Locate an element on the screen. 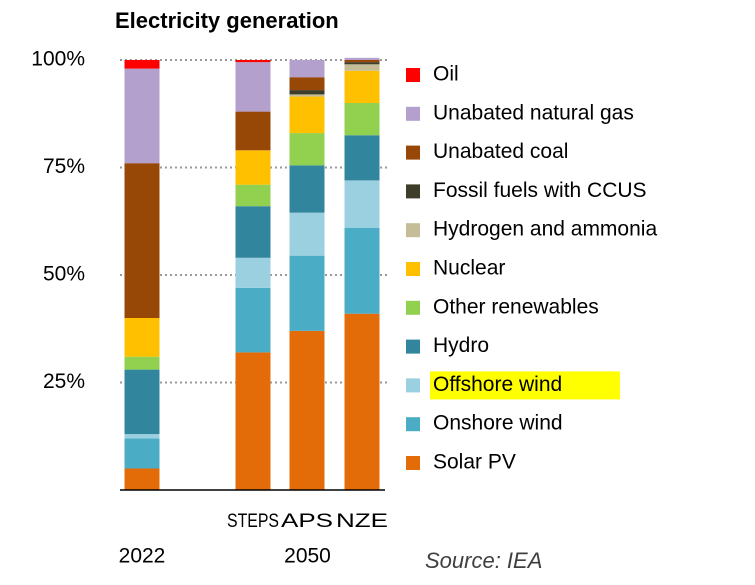 This screenshot has height=585, width=755. y-tick-label: 25% is located at coordinates (64, 381).